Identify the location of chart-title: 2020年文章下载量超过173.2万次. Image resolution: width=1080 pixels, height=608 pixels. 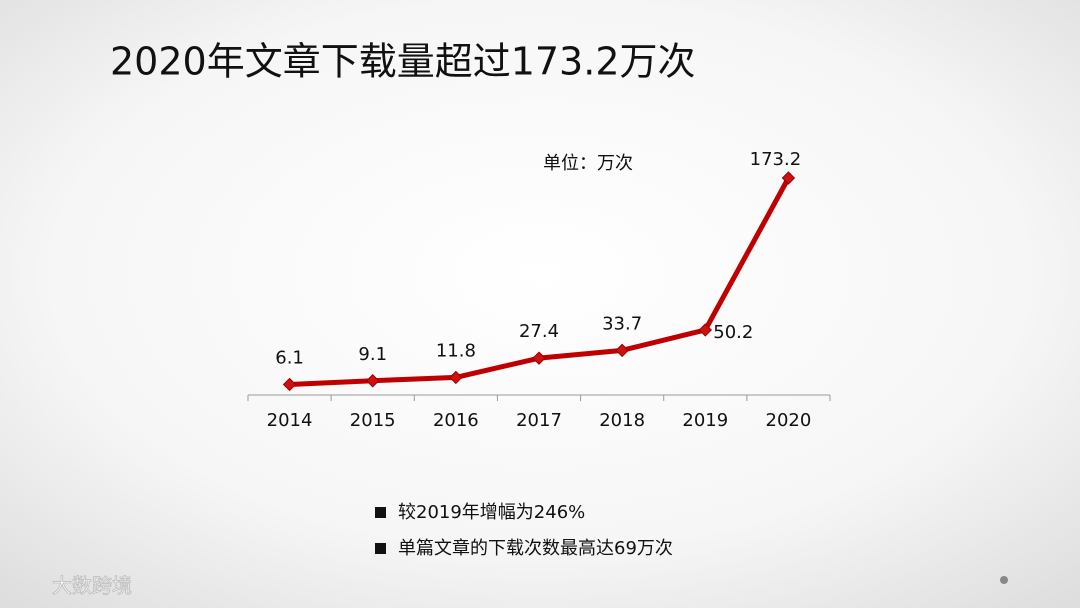
(403, 62).